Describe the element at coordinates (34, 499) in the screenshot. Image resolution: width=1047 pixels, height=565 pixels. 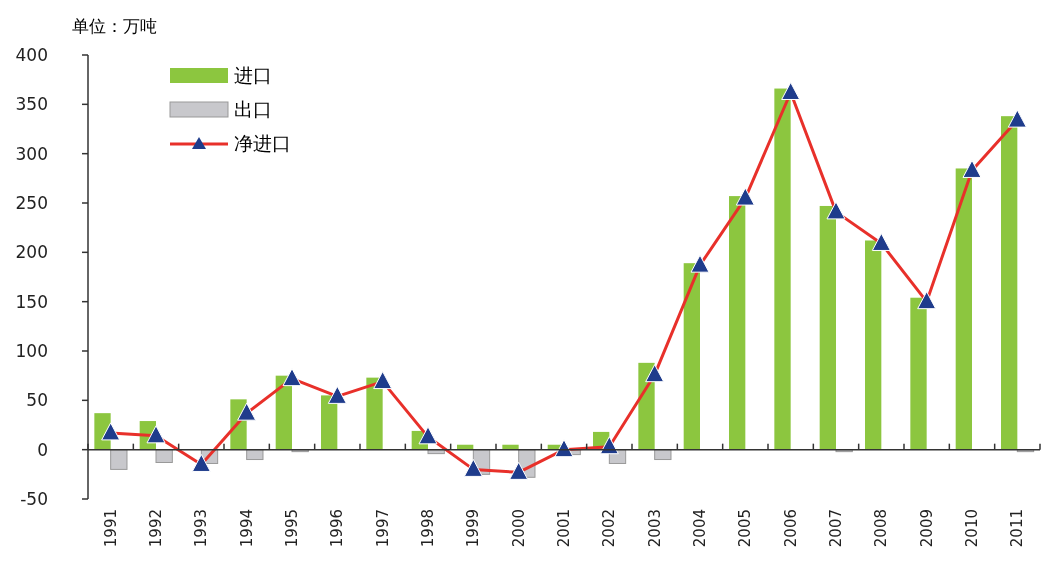
I see `y-tick-label: -50` at that location.